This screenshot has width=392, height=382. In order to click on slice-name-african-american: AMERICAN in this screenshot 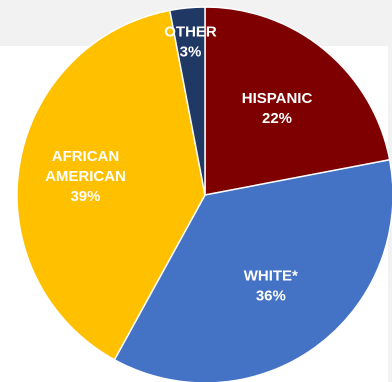, I will do `click(85, 176)`.